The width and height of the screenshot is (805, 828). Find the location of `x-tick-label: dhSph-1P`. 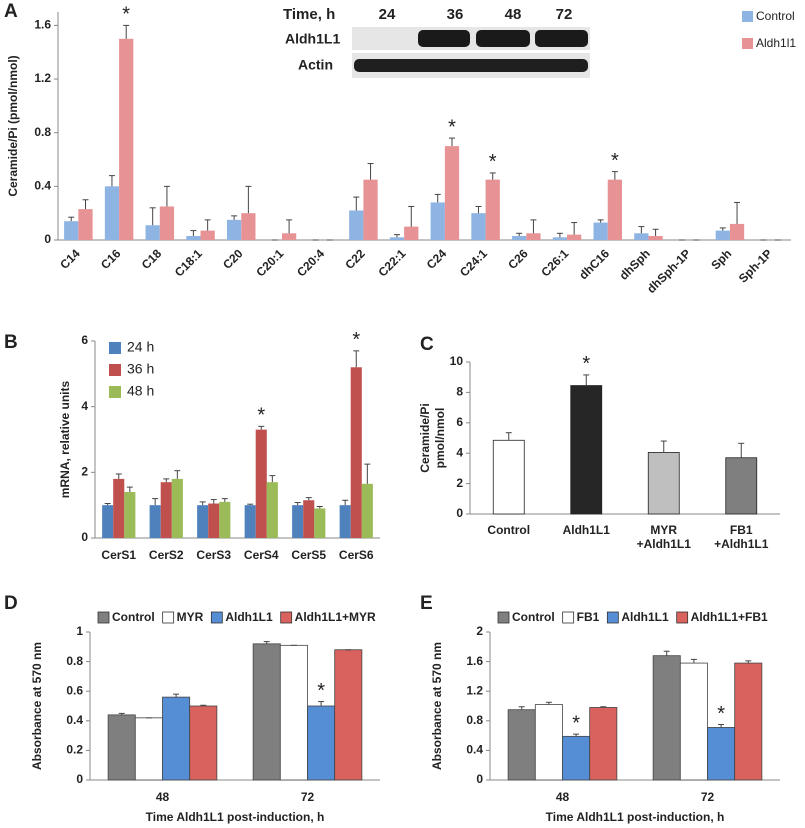

x-tick-label: dhSph-1P is located at coordinates (668, 270).